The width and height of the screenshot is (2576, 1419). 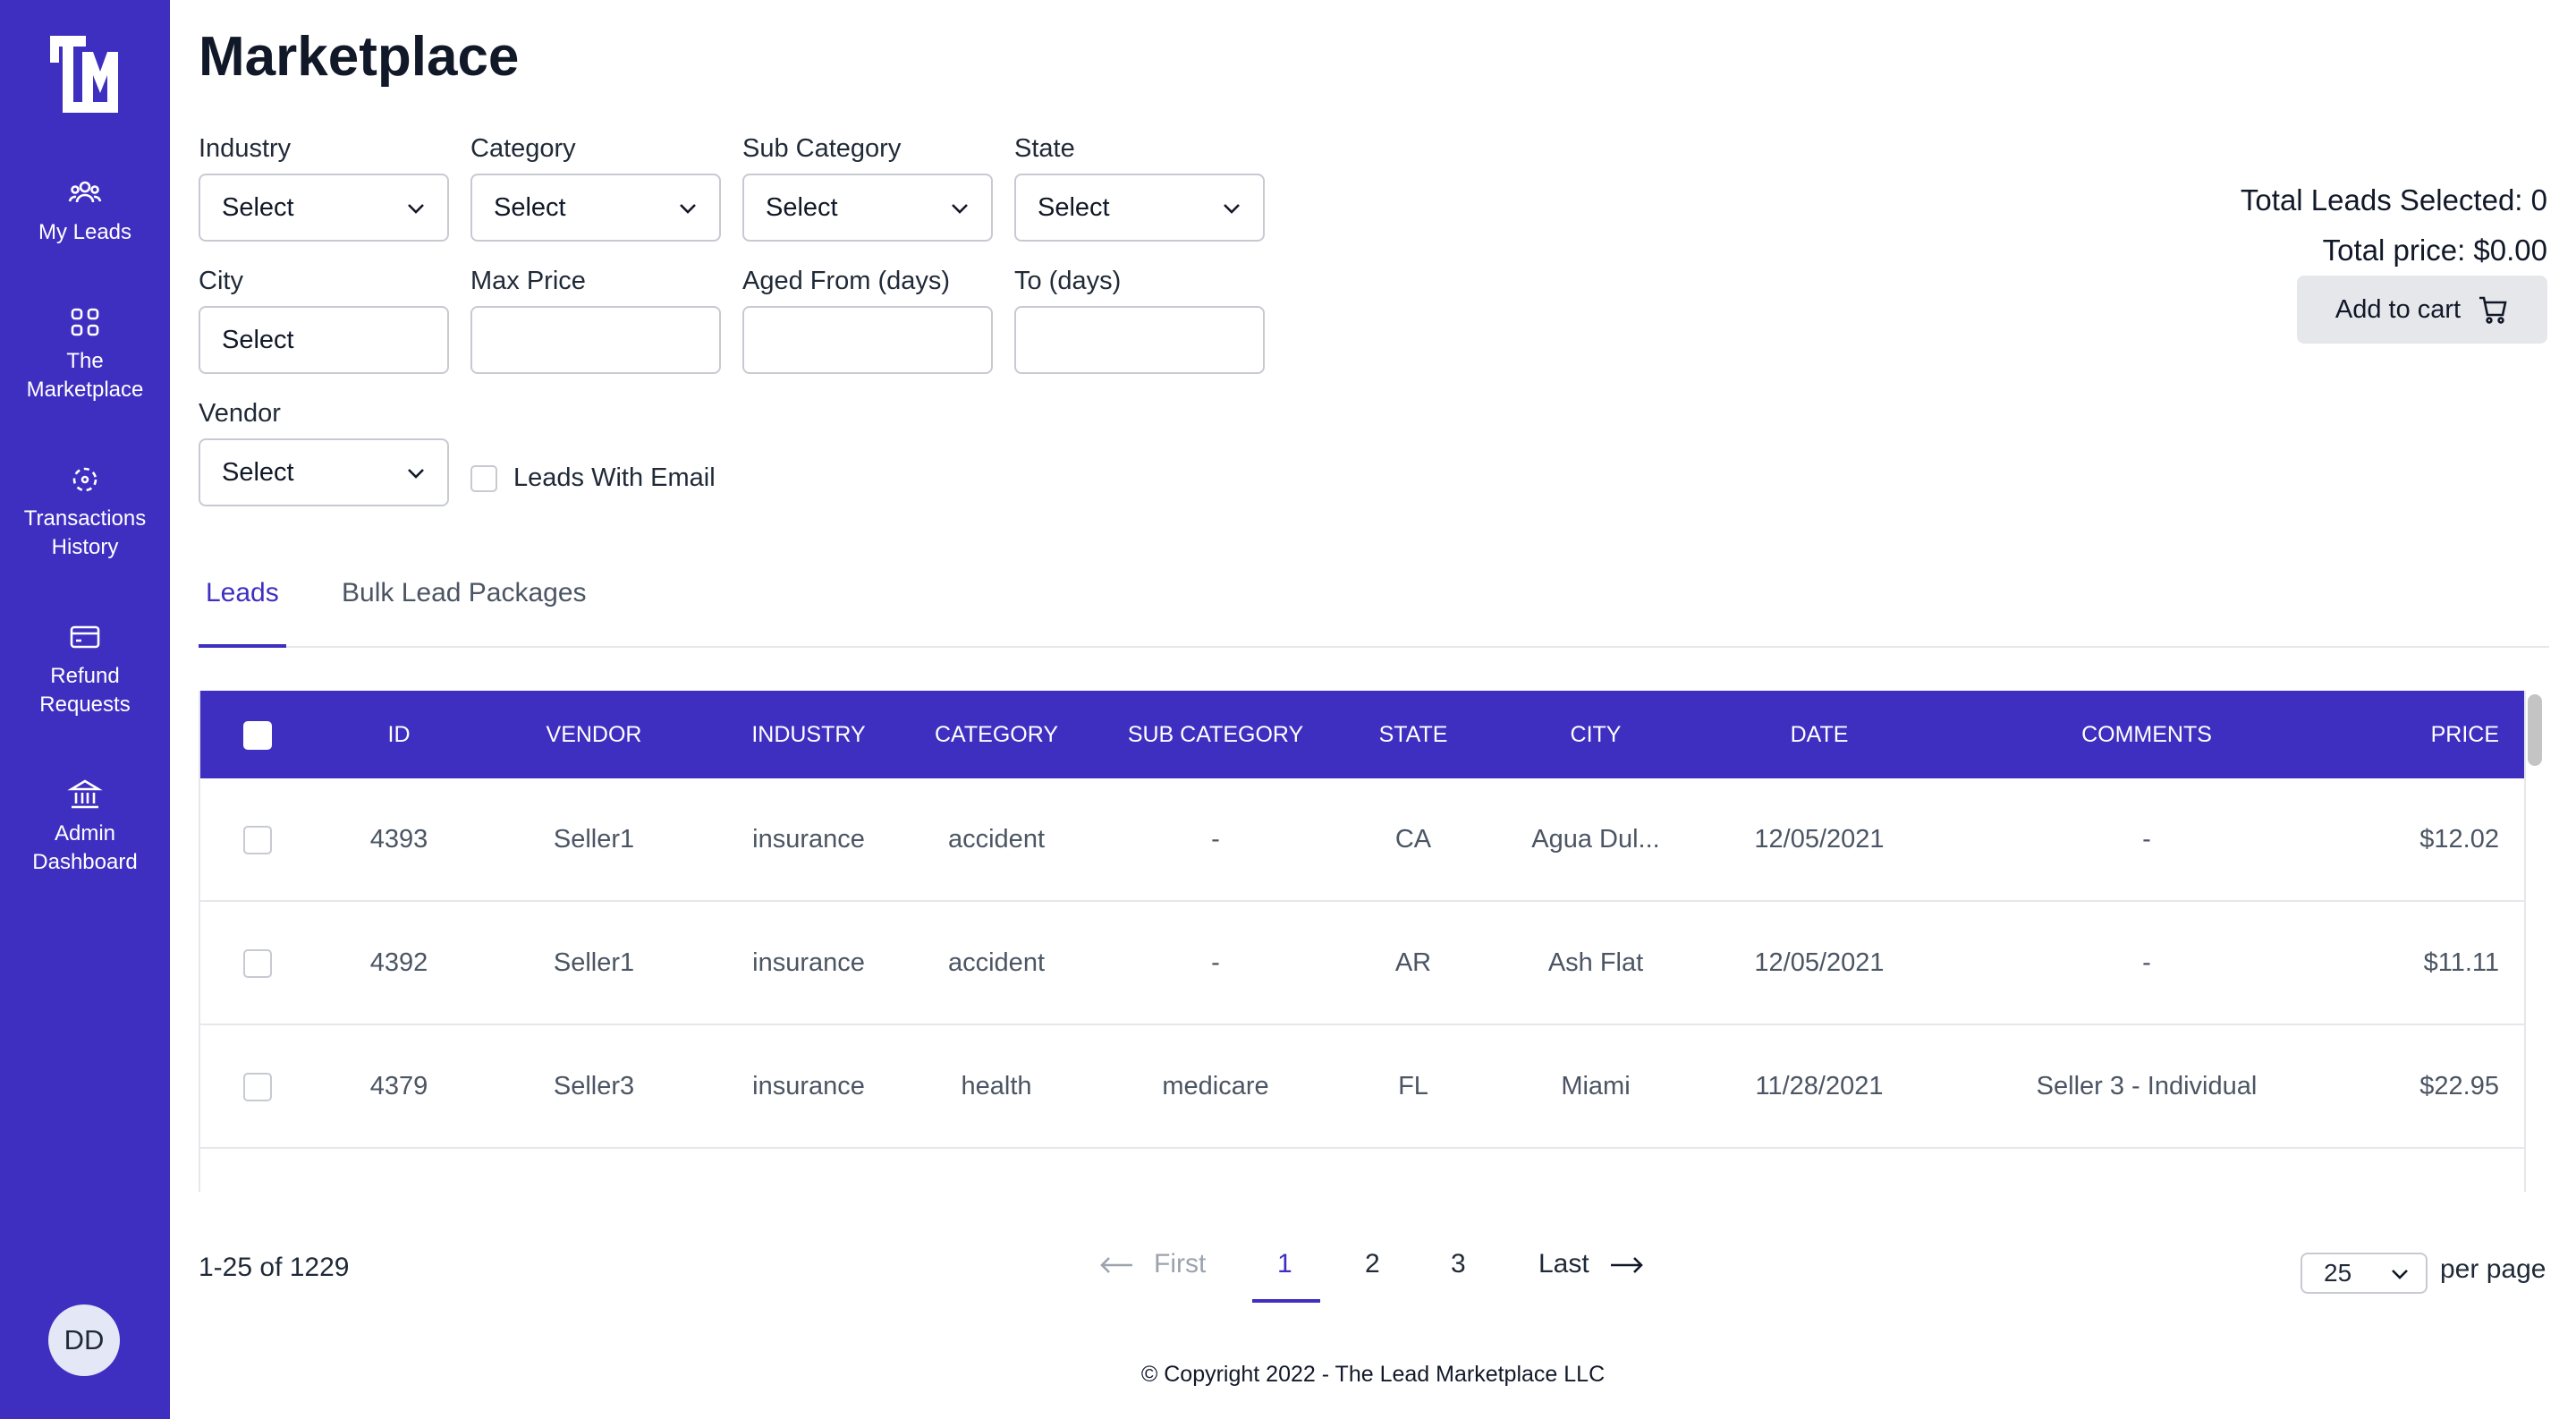 What do you see at coordinates (1819, 734) in the screenshot?
I see `column-header-date: DATE` at bounding box center [1819, 734].